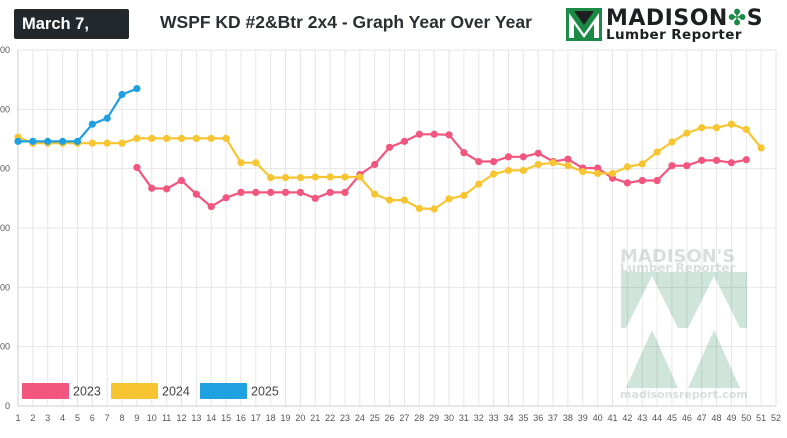 This screenshot has height=438, width=787. Describe the element at coordinates (613, 418) in the screenshot. I see `x-tick-label: 41` at that location.